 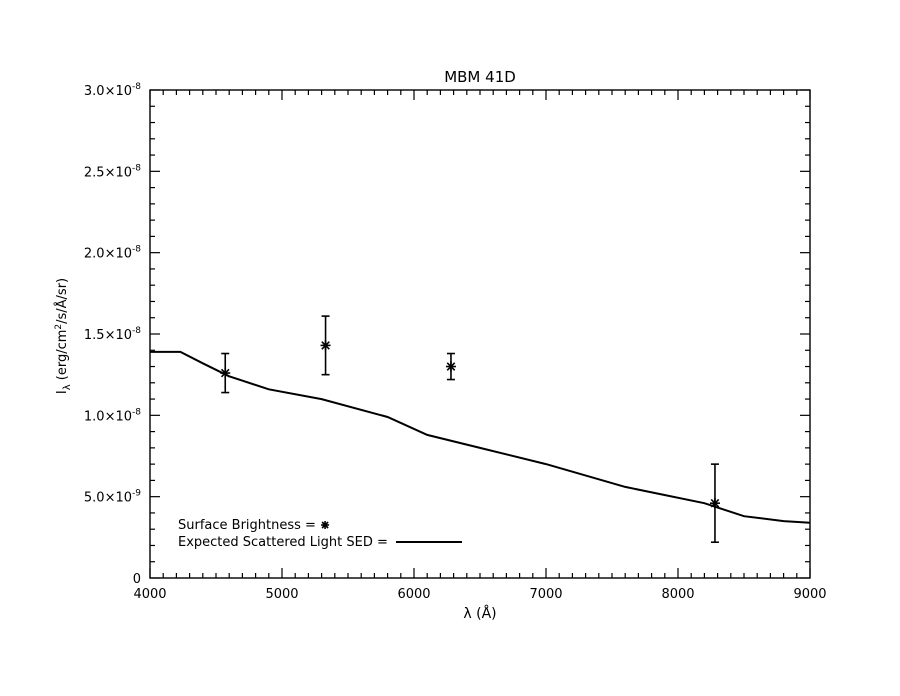 What do you see at coordinates (62, 392) in the screenshot?
I see `y-axis-label-part: I` at bounding box center [62, 392].